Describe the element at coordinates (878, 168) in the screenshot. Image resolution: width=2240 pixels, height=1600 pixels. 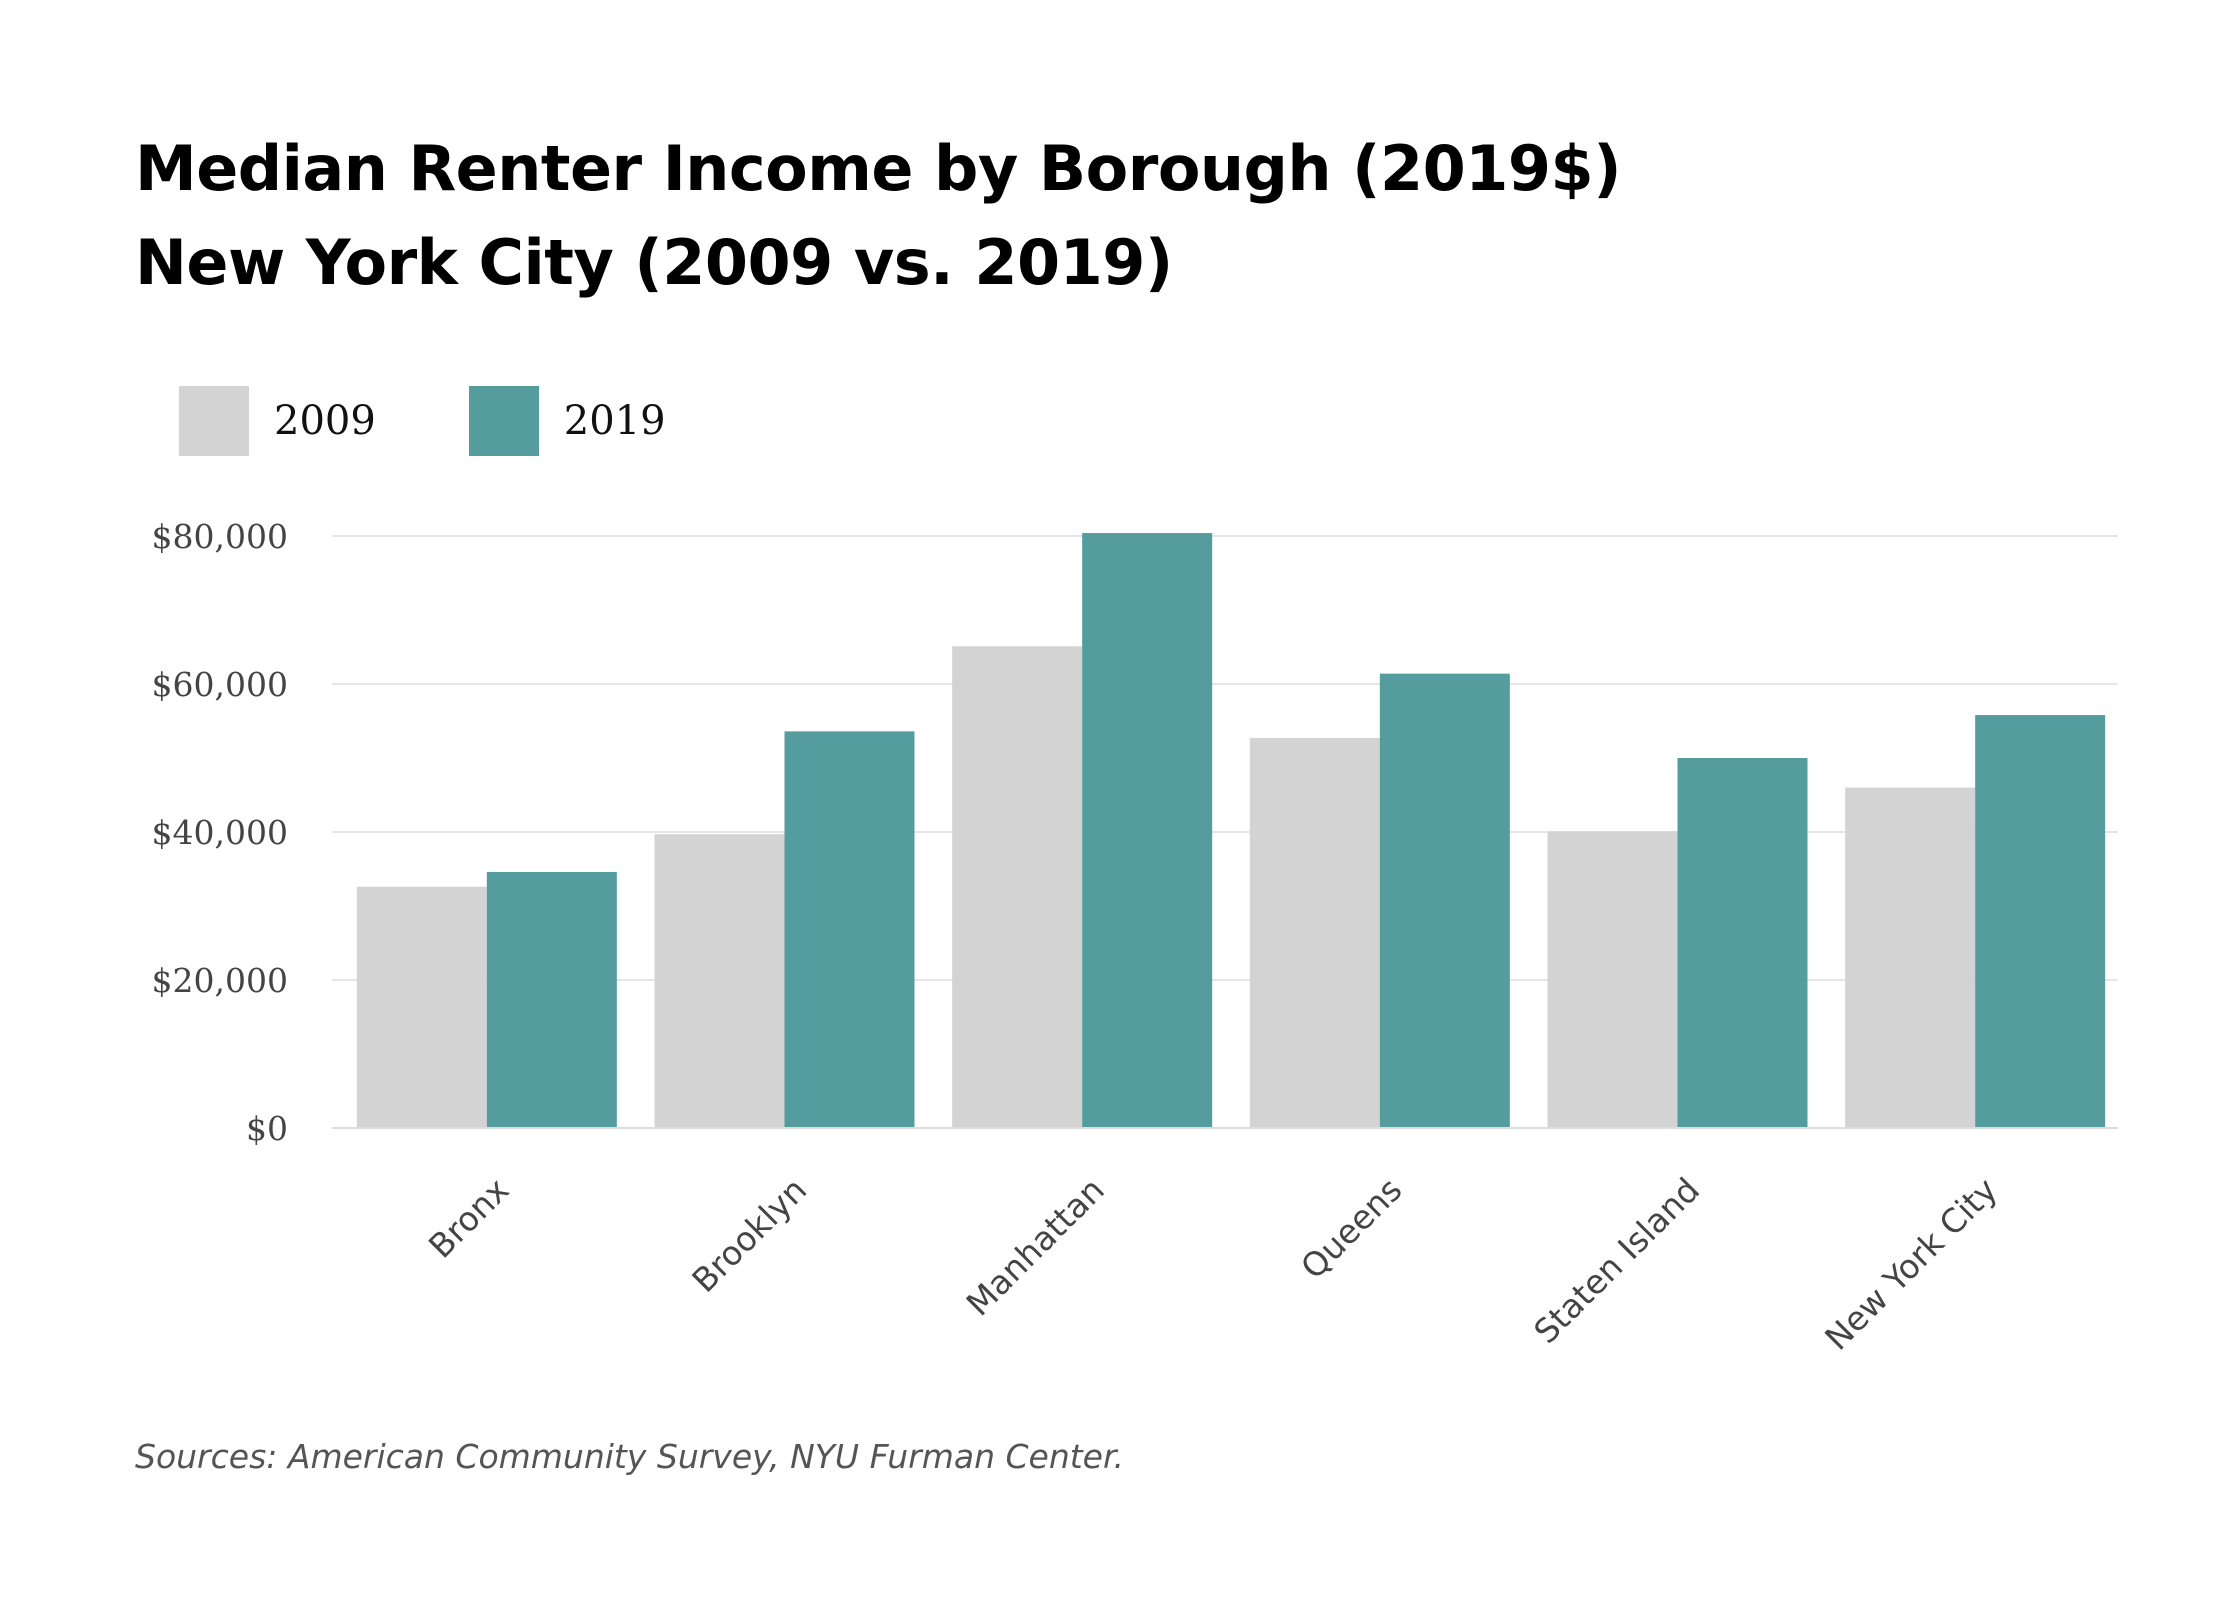
I see `chart-title-line: Median Renter Income by Borough (2019$)` at that location.